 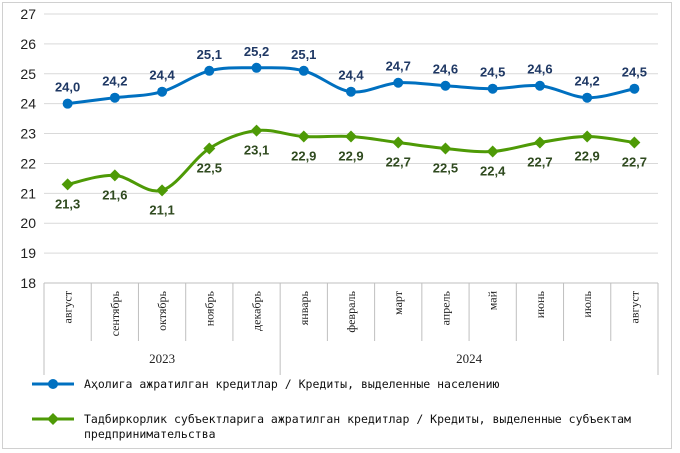 I want to click on data-label: 24,0, so click(x=67, y=87).